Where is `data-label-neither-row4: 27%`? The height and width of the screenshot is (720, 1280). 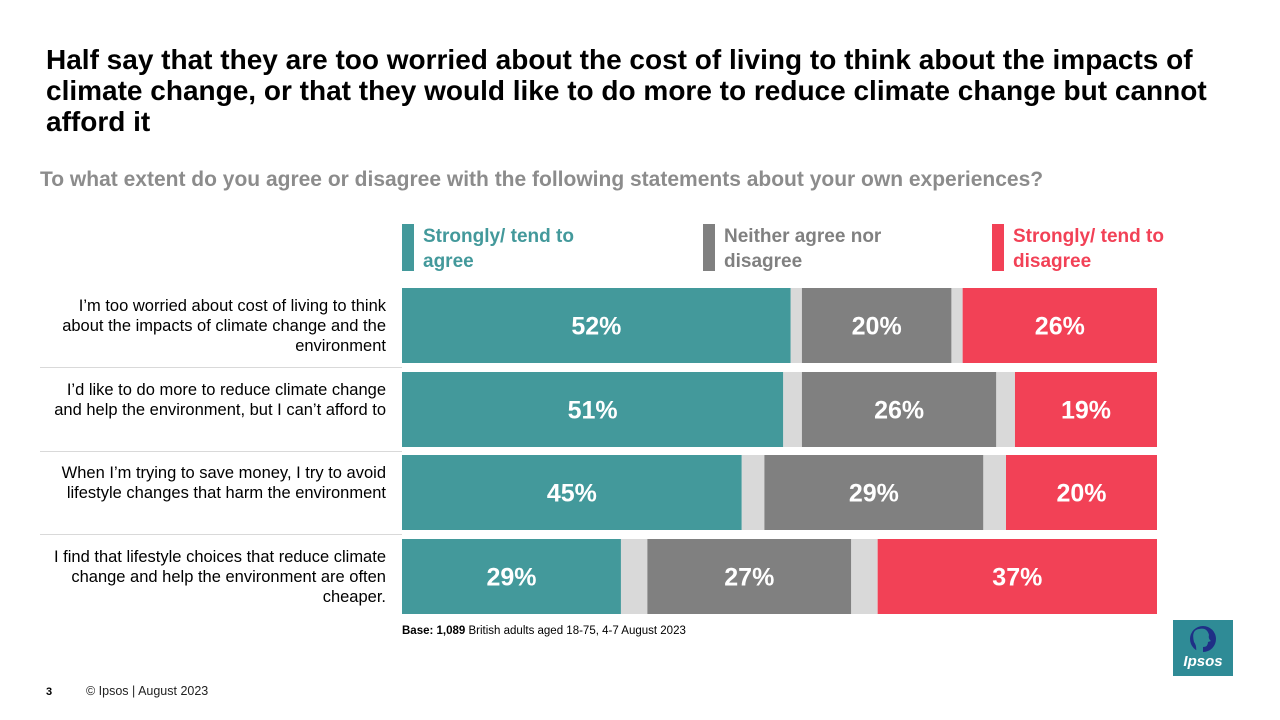
data-label-neither-row4: 27% is located at coordinates (749, 578).